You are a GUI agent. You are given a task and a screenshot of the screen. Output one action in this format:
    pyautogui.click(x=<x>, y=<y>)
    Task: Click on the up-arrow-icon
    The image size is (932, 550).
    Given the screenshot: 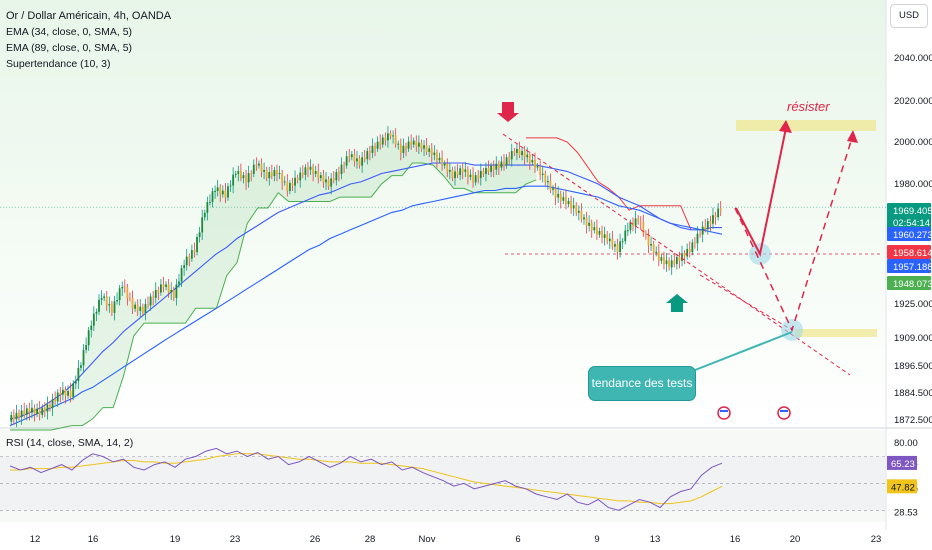 What is the action you would take?
    pyautogui.click(x=677, y=303)
    